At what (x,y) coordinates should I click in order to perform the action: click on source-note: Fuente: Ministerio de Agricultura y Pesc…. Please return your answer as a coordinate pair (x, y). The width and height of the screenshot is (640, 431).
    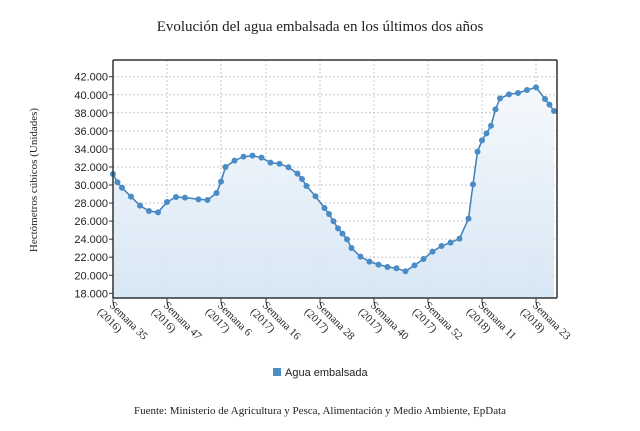
    Looking at the image, I should click on (320, 411).